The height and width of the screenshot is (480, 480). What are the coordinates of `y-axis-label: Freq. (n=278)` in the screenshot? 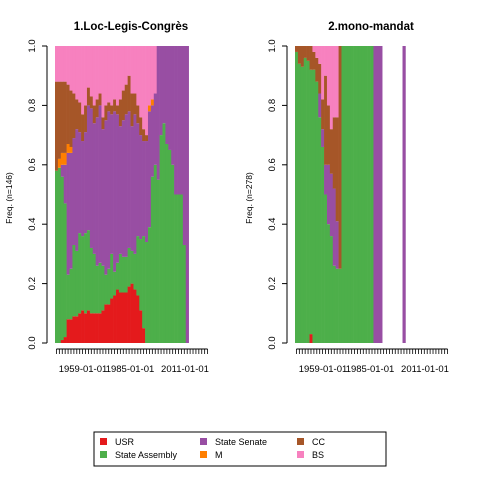 It's located at (249, 198).